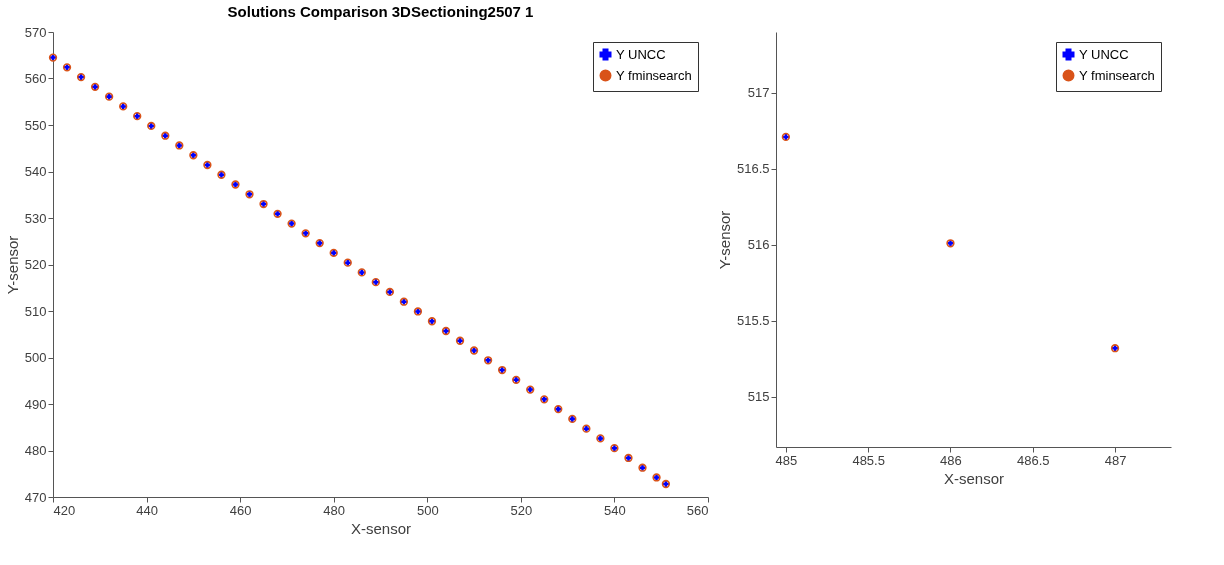 This screenshot has width=1224, height=565. I want to click on y-tick-label: 515, so click(758, 397).